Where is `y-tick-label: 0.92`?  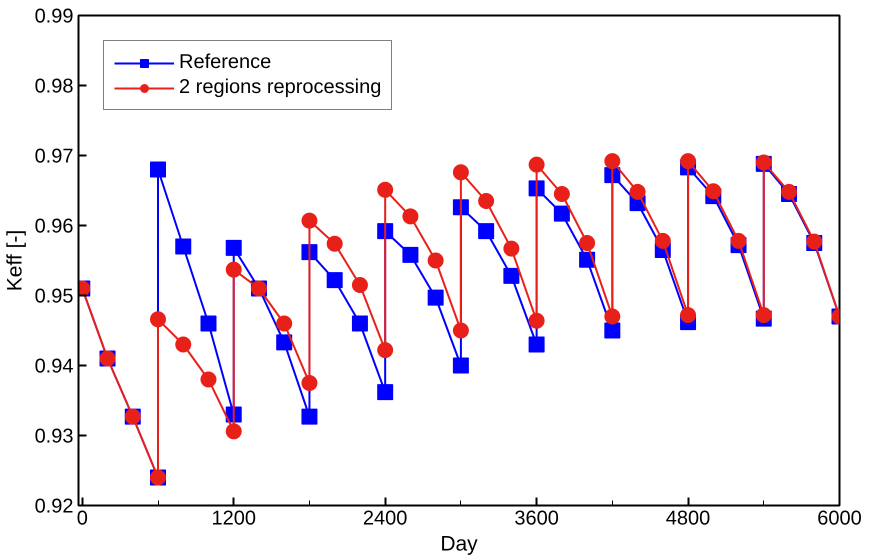 y-tick-label: 0.92 is located at coordinates (54, 507).